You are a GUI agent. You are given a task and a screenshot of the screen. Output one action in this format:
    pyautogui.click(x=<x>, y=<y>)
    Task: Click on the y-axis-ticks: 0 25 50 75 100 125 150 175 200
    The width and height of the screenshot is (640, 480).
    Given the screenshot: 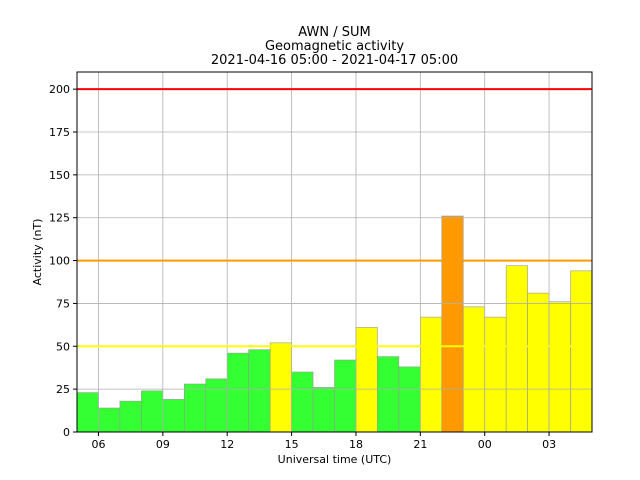 What is the action you would take?
    pyautogui.click(x=63, y=261)
    